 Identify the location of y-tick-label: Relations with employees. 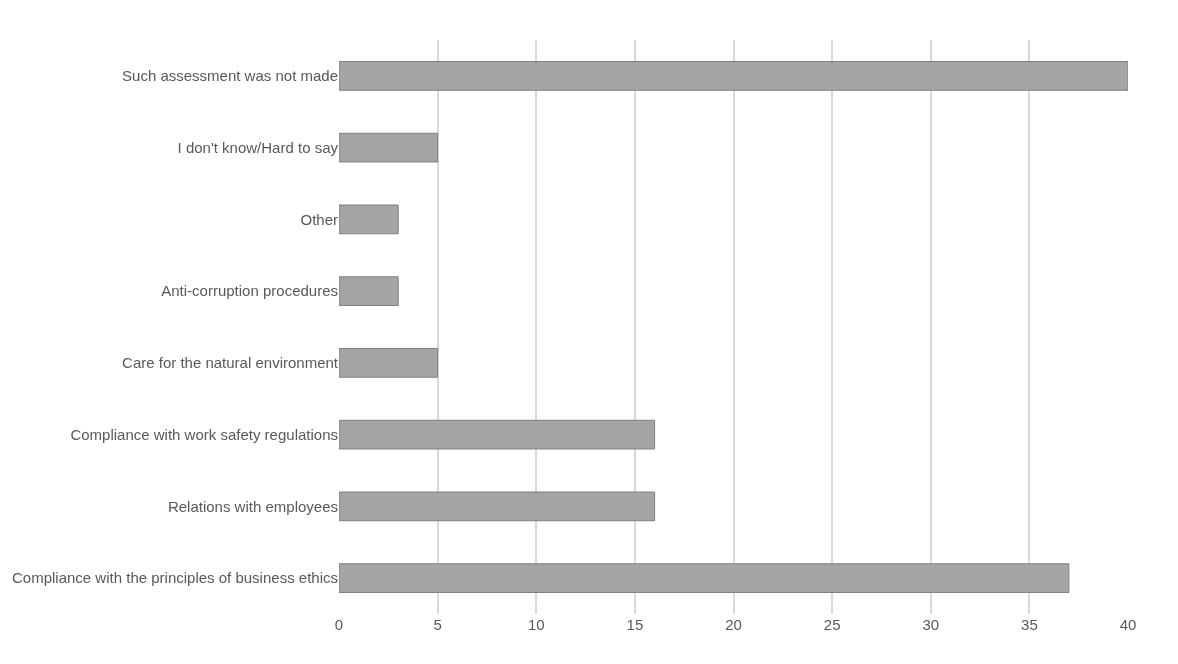
(252, 506).